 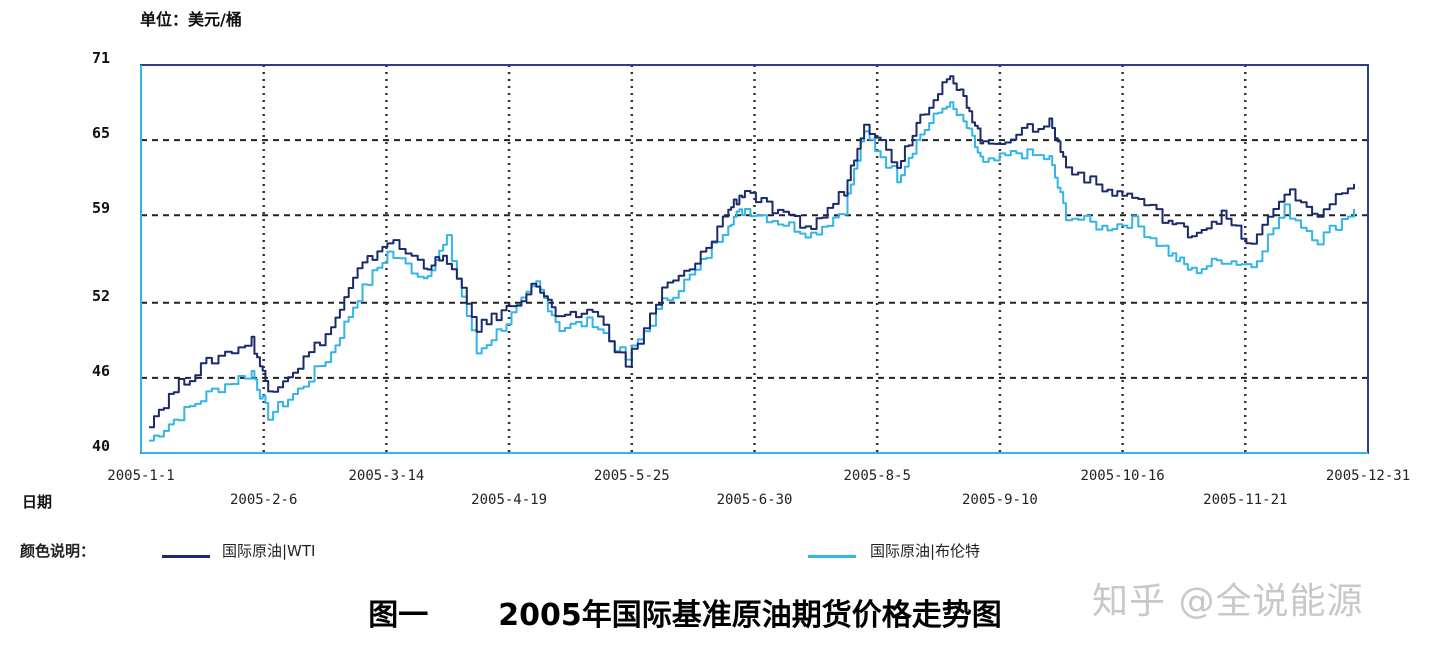 I want to click on x-tick-label: 2005-5-25, so click(x=631, y=476).